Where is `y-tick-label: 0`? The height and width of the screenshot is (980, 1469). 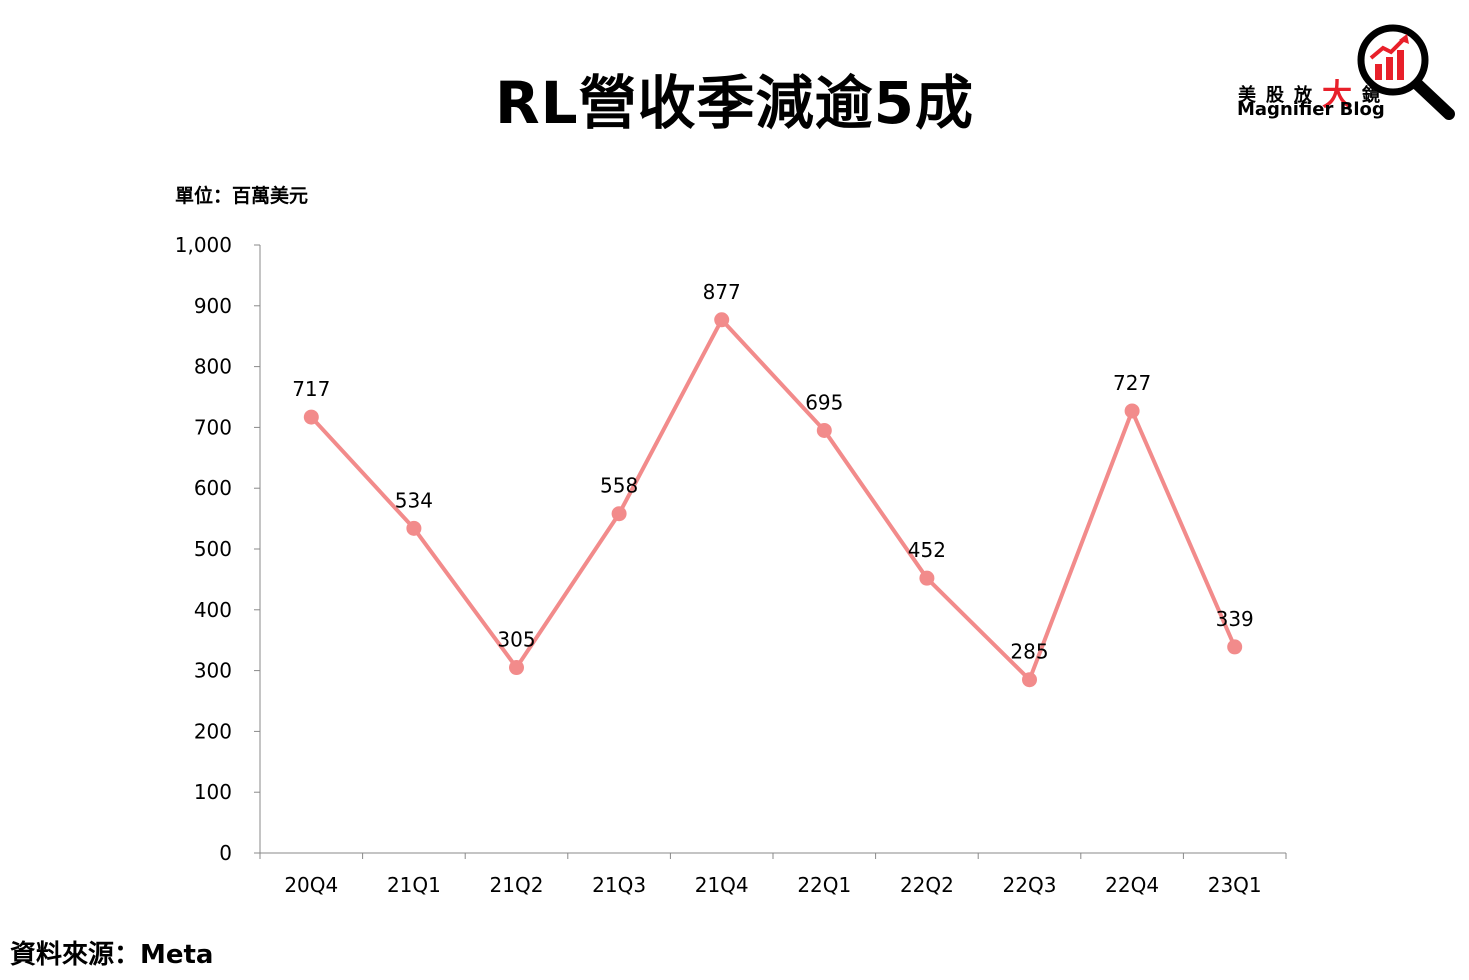
y-tick-label: 0 is located at coordinates (225, 853).